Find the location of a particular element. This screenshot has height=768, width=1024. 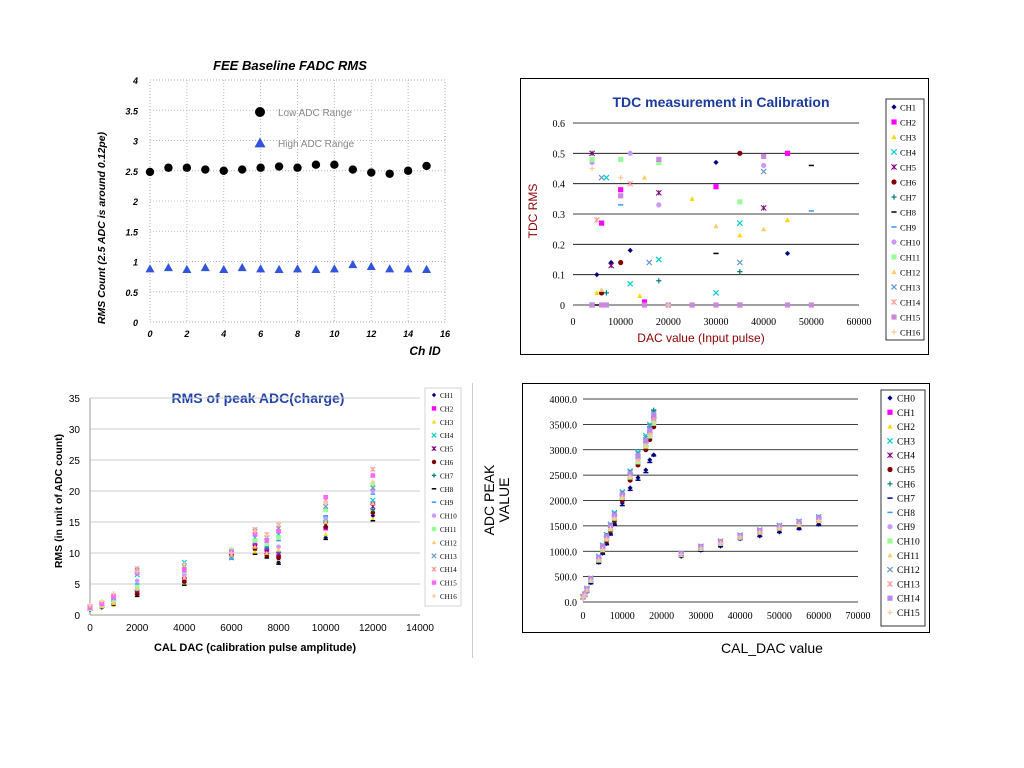

y-tick-label: 1.5 is located at coordinates (132, 232).